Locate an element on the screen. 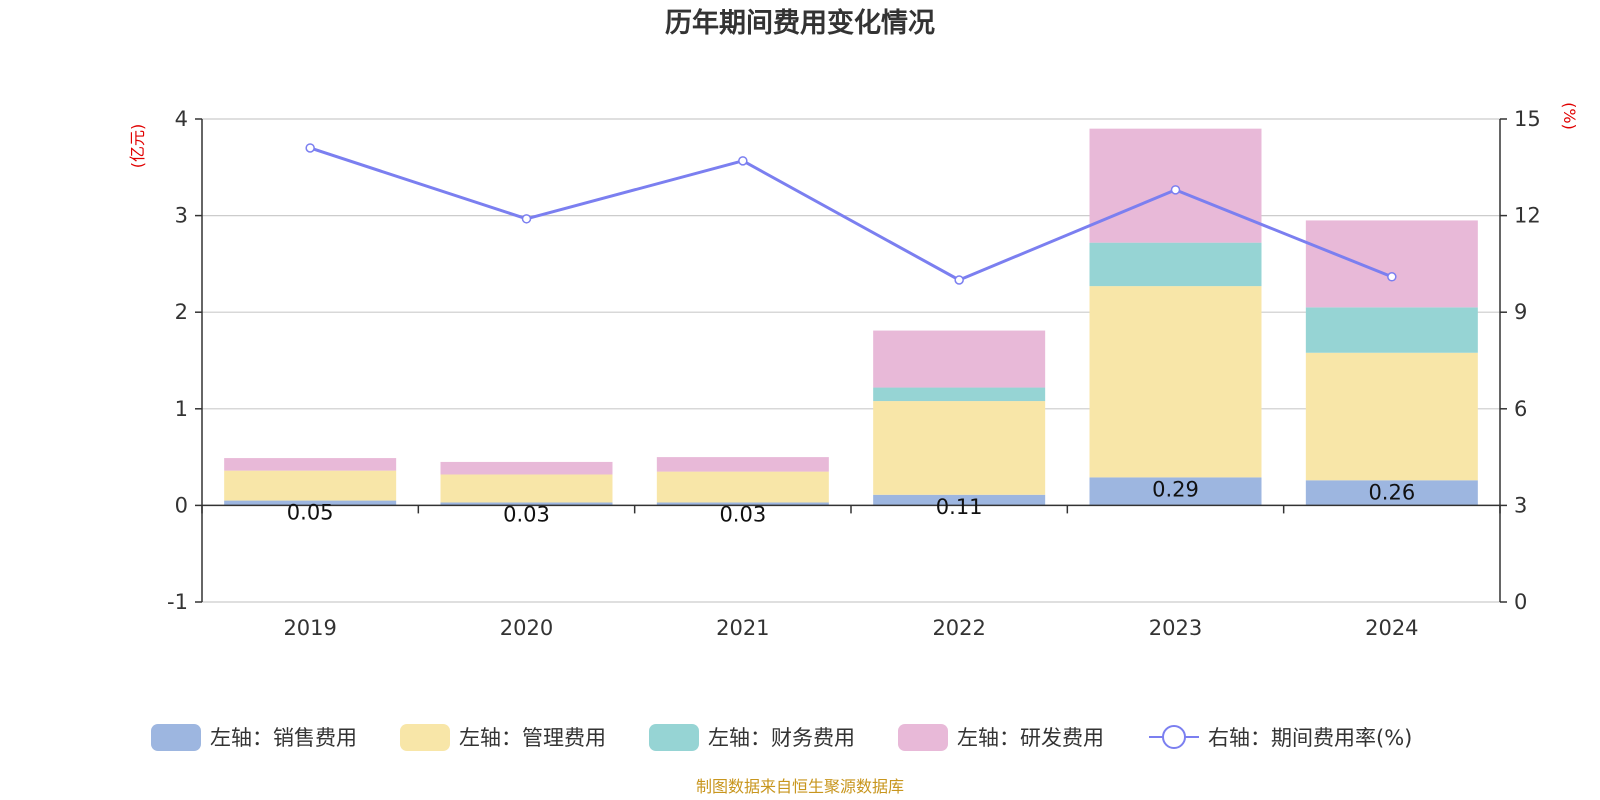 This screenshot has width=1600, height=800. data-labels: 0.05 0.03 0.03 0.11 0.29 0.26 is located at coordinates (851, 501).